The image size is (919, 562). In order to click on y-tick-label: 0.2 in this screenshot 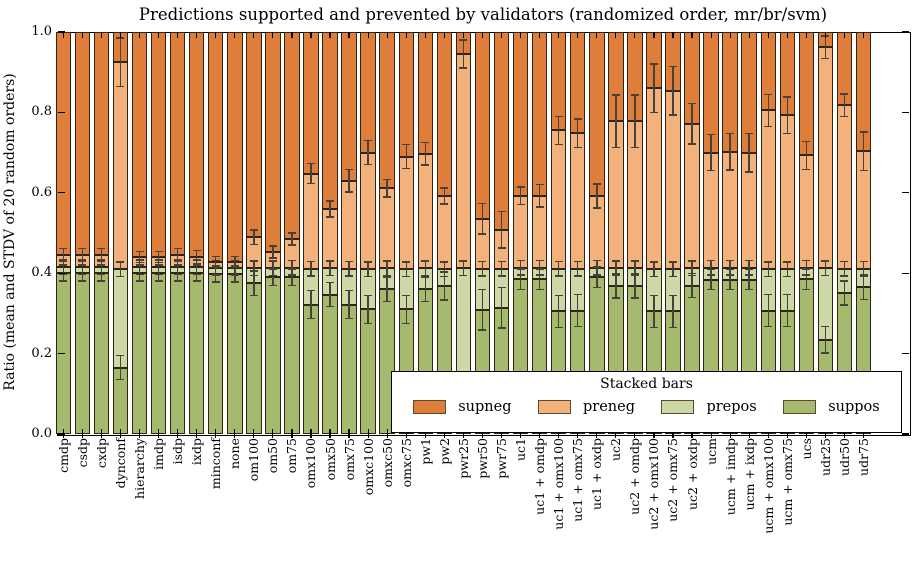, I will do `click(41, 353)`.